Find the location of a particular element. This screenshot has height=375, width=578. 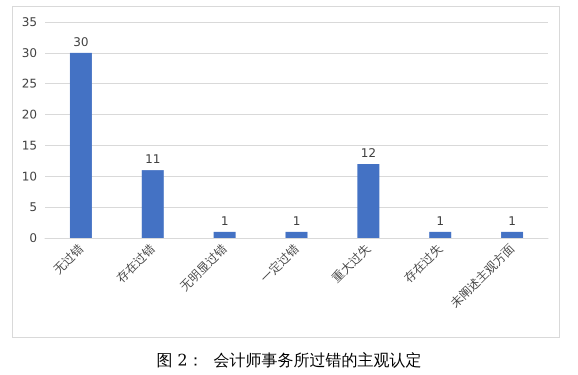

x-tick-label: 存在过错 is located at coordinates (136, 263).